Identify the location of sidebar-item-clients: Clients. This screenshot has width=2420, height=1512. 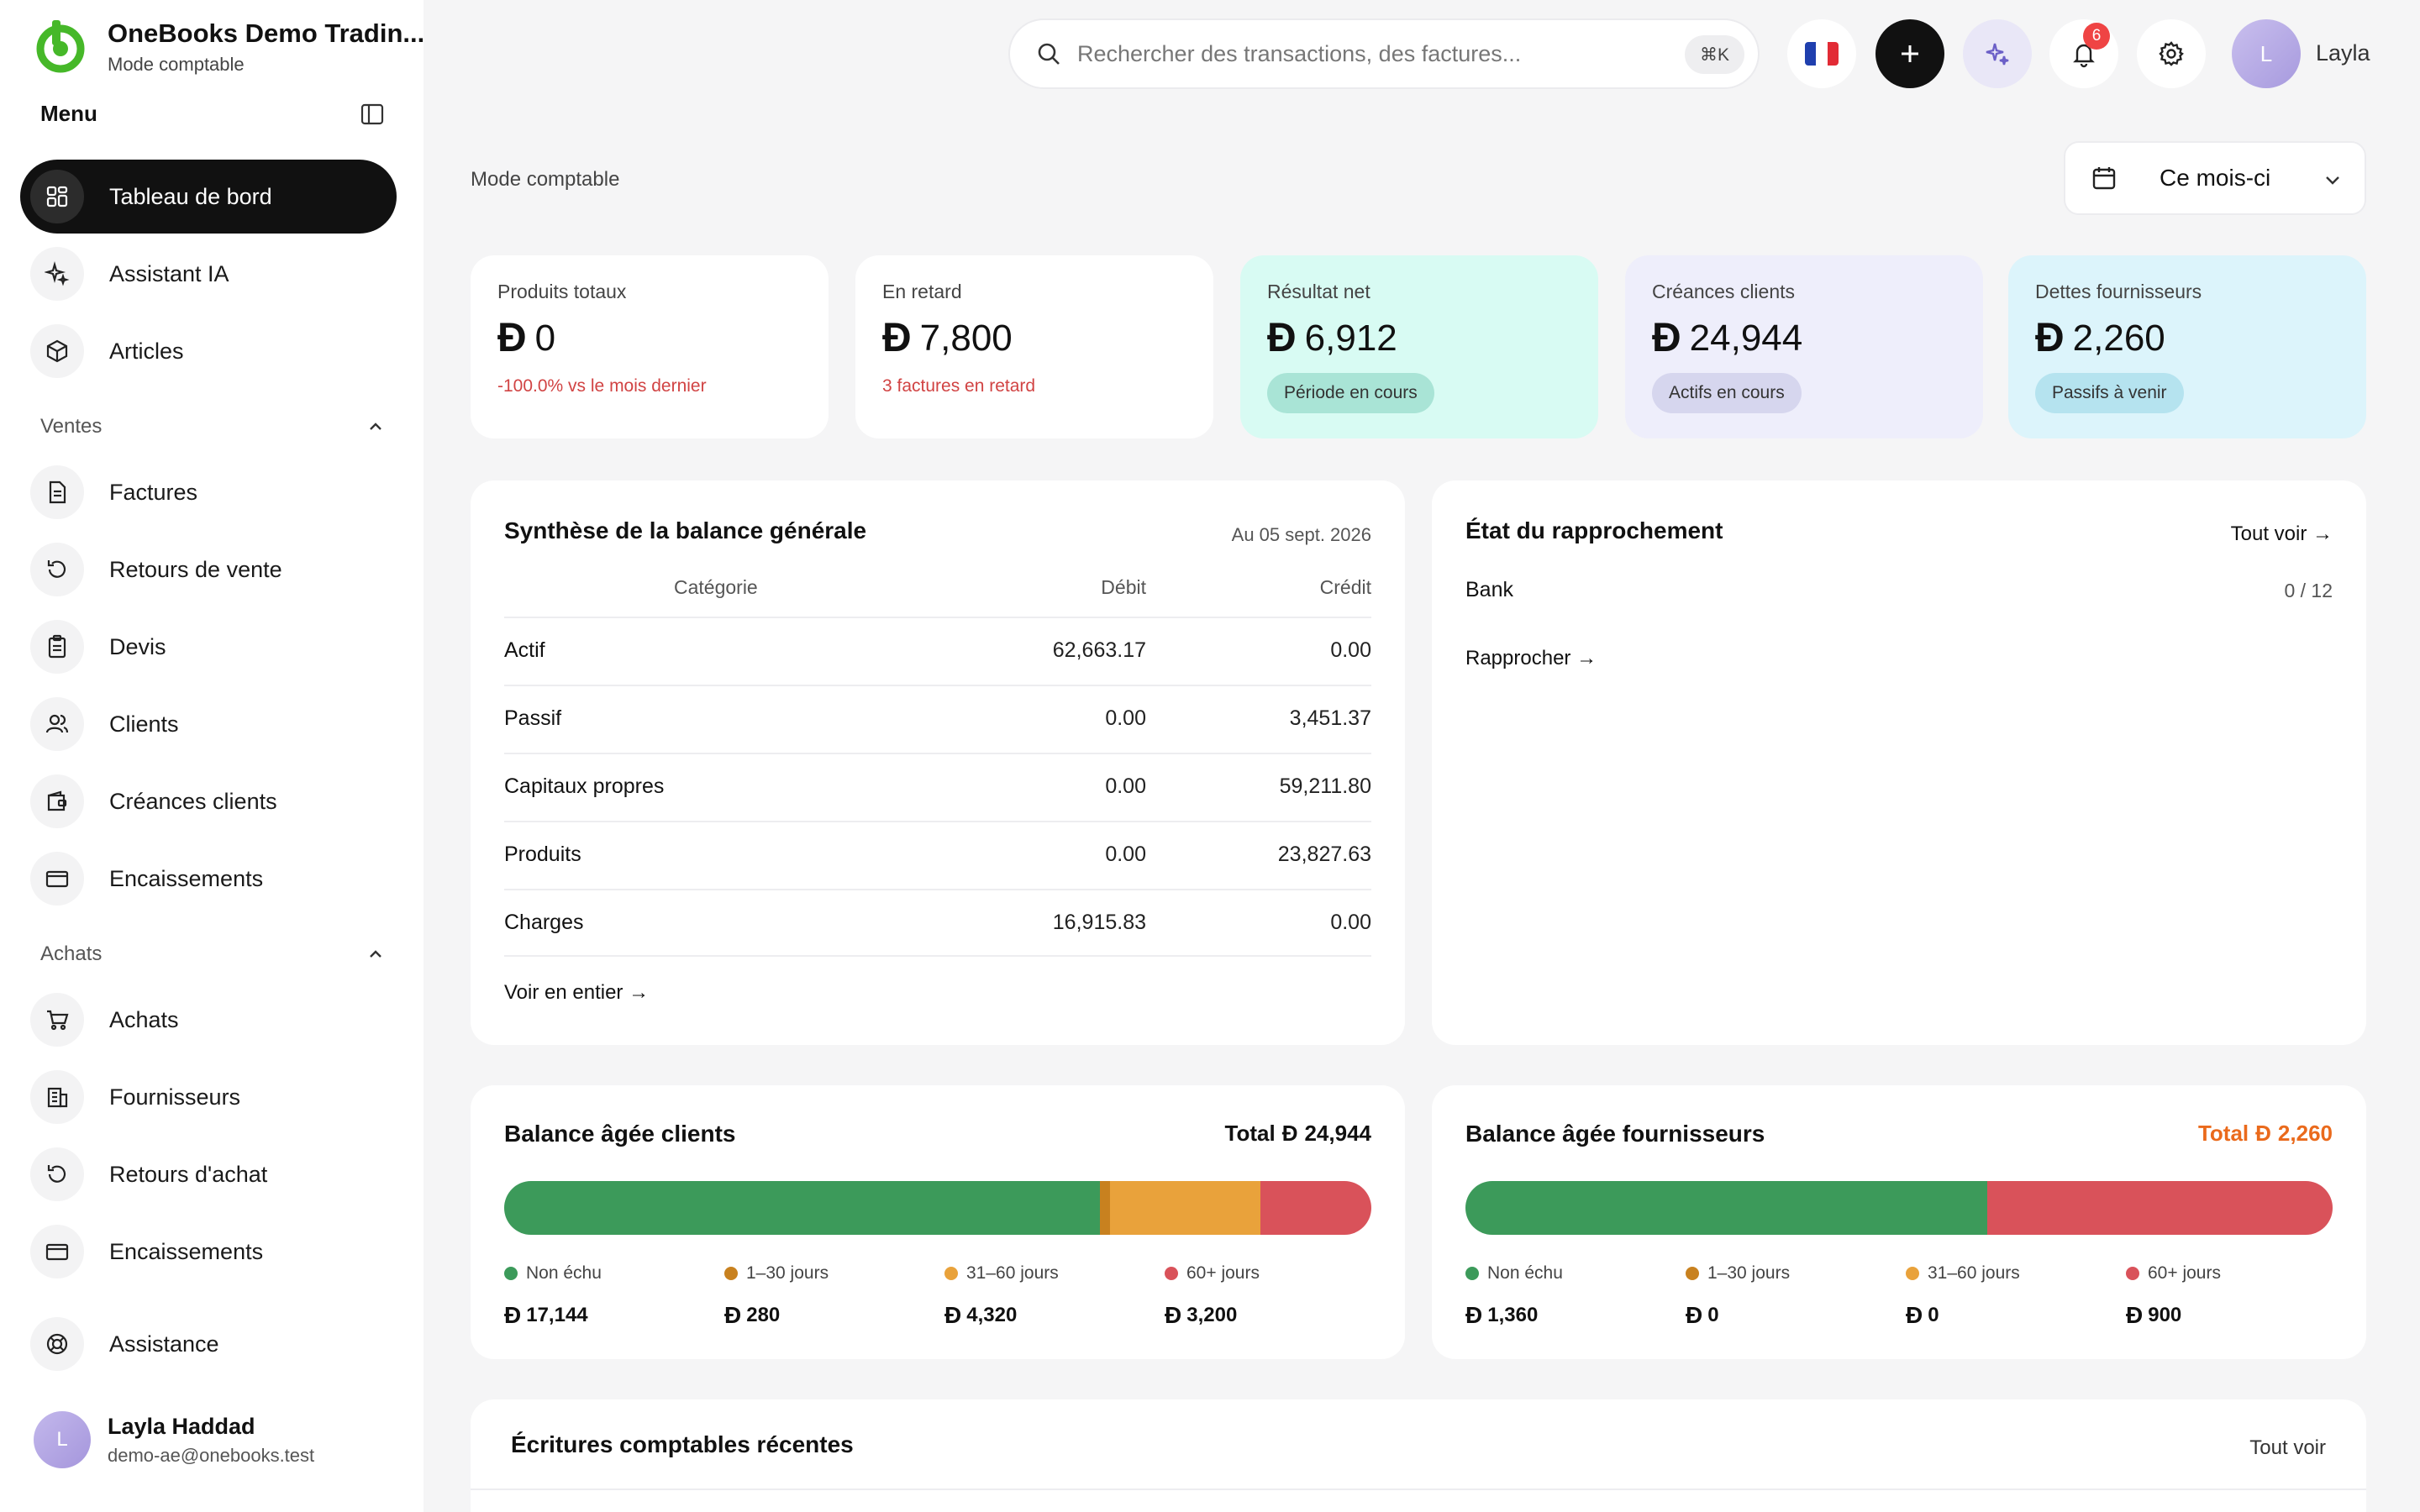
(208, 724).